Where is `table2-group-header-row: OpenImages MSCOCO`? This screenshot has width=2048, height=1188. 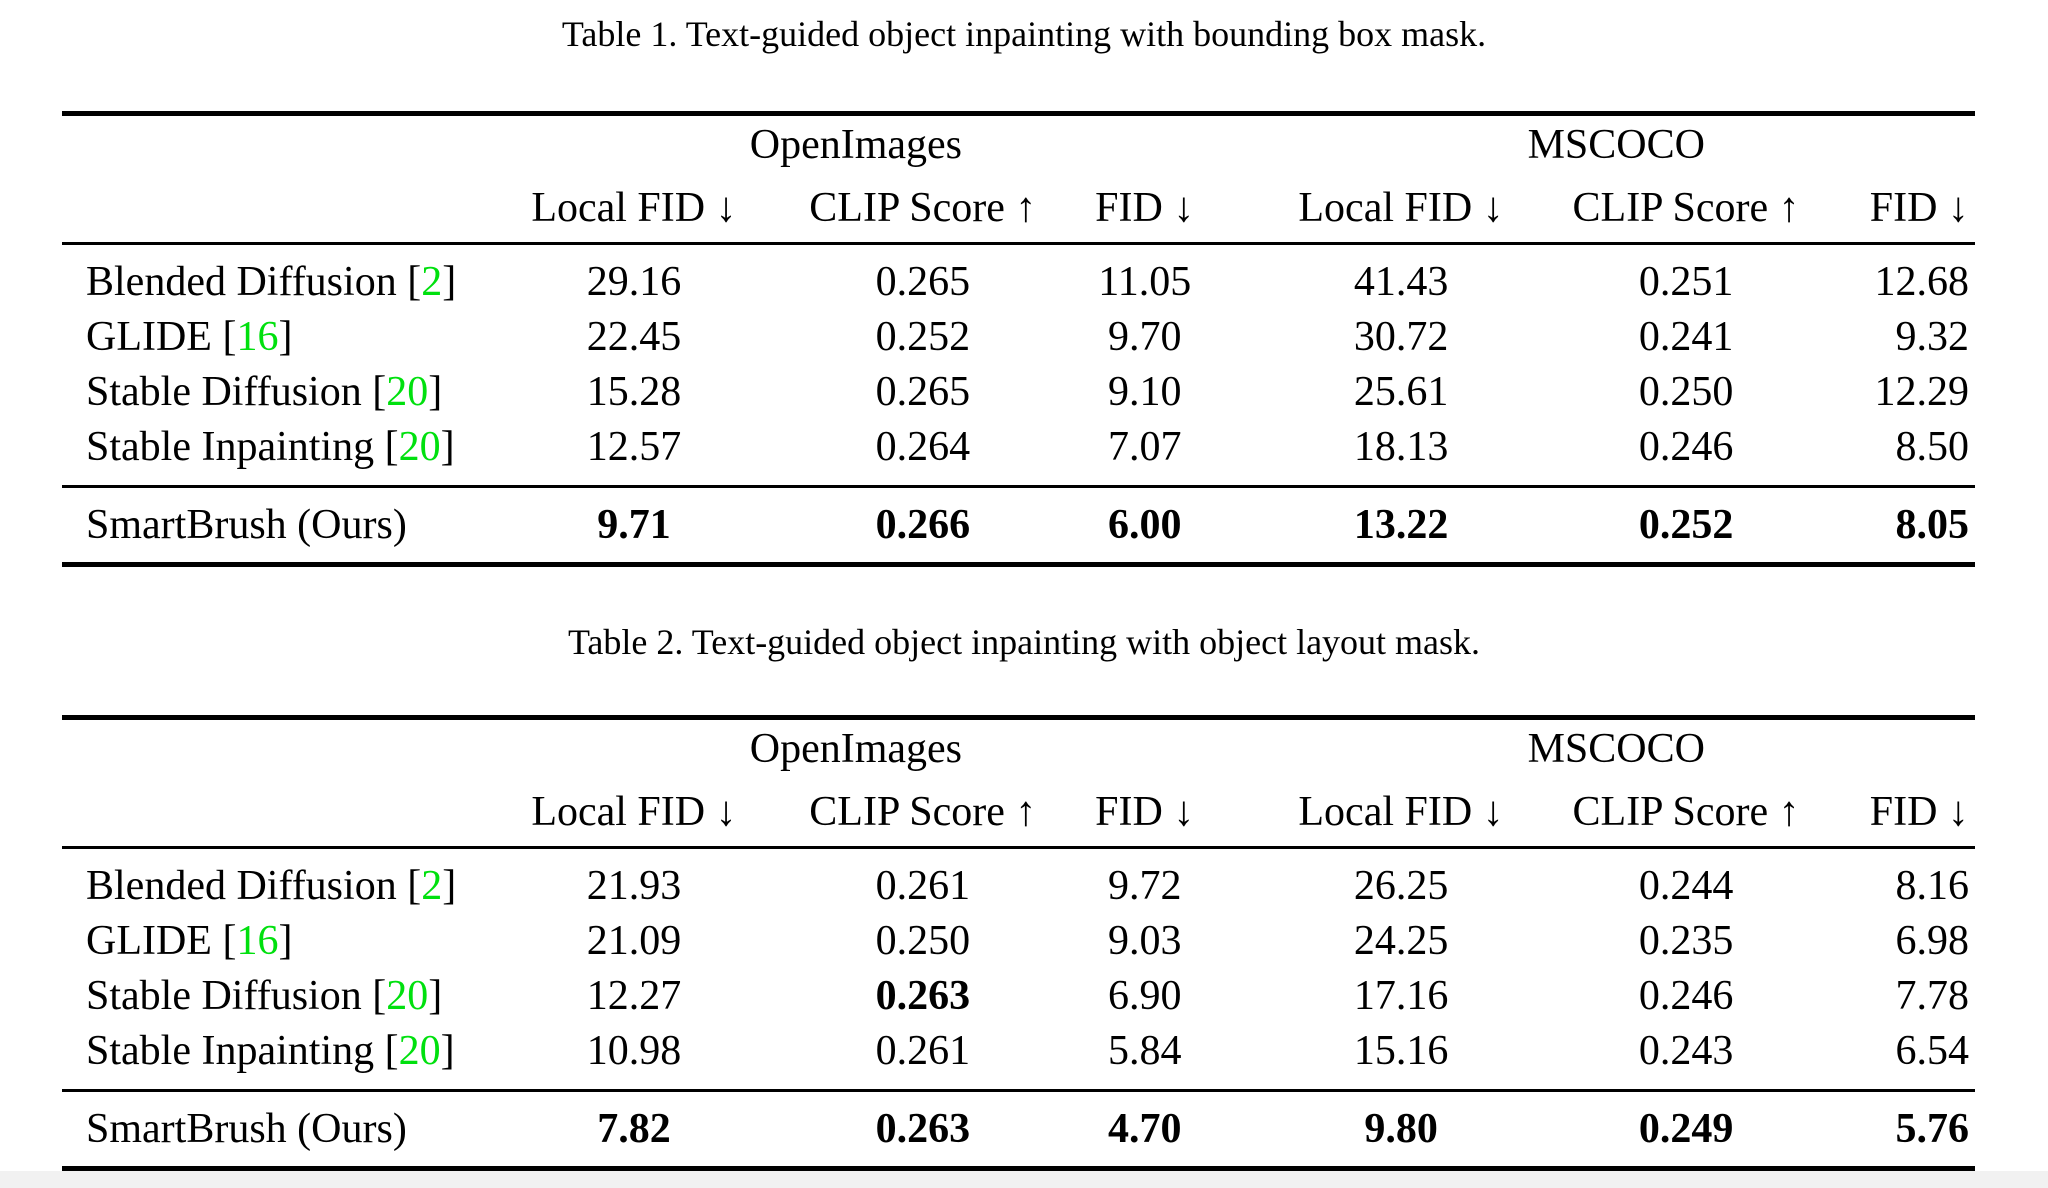
table2-group-header-row: OpenImages MSCOCO is located at coordinates (1018, 749).